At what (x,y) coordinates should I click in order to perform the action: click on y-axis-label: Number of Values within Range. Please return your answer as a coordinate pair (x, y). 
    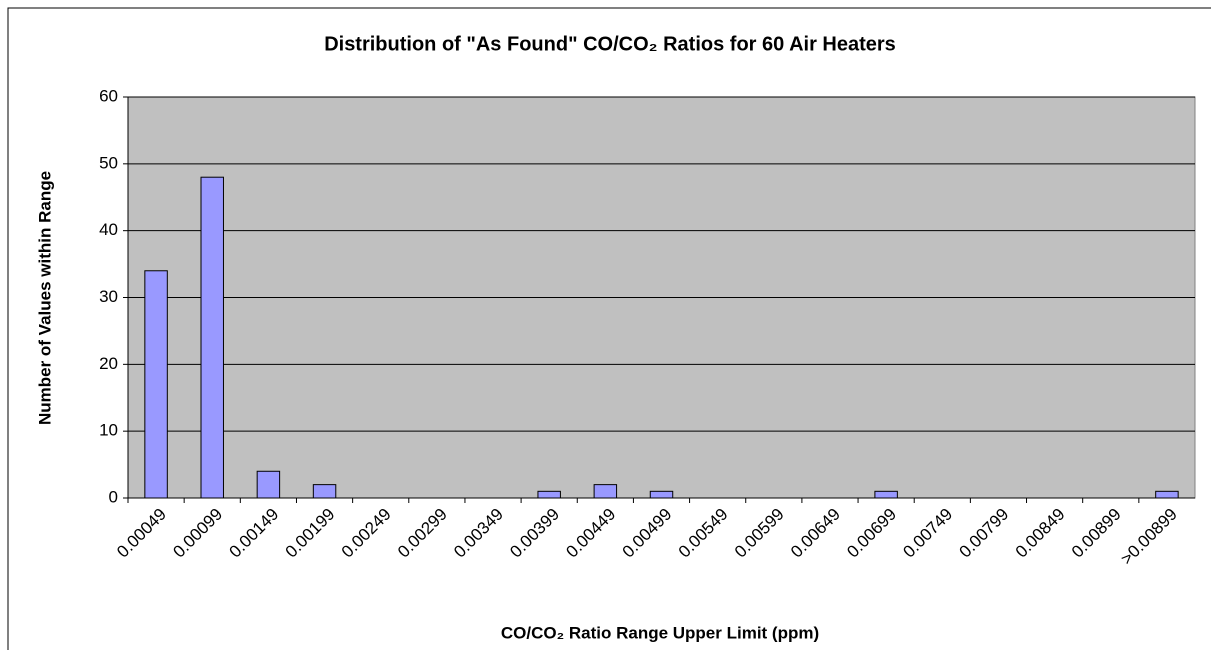
    Looking at the image, I should click on (44, 298).